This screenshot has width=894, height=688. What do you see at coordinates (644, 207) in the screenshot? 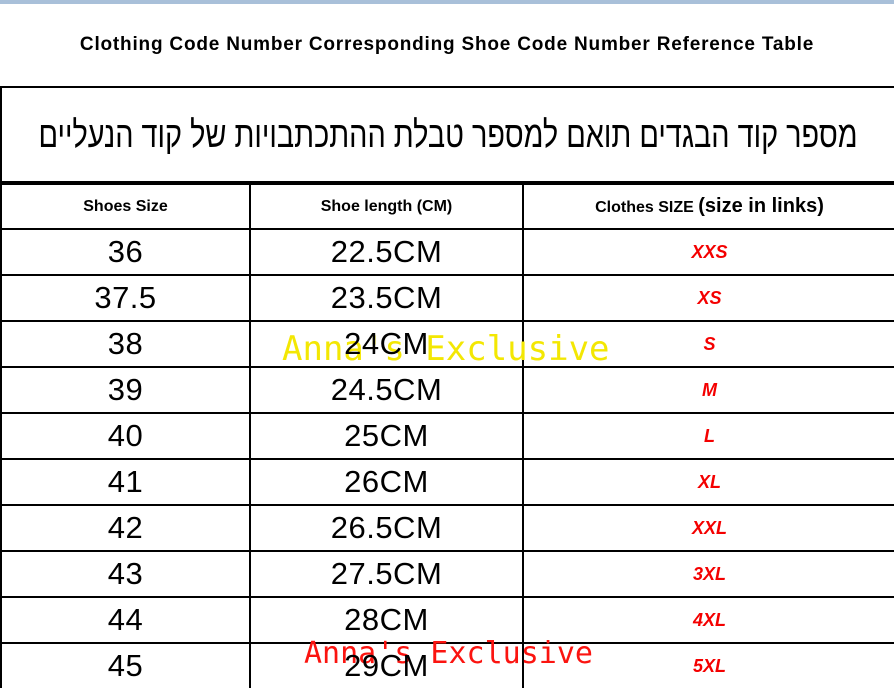
I see `header-clothes-size-label: Clothes SIZE` at bounding box center [644, 207].